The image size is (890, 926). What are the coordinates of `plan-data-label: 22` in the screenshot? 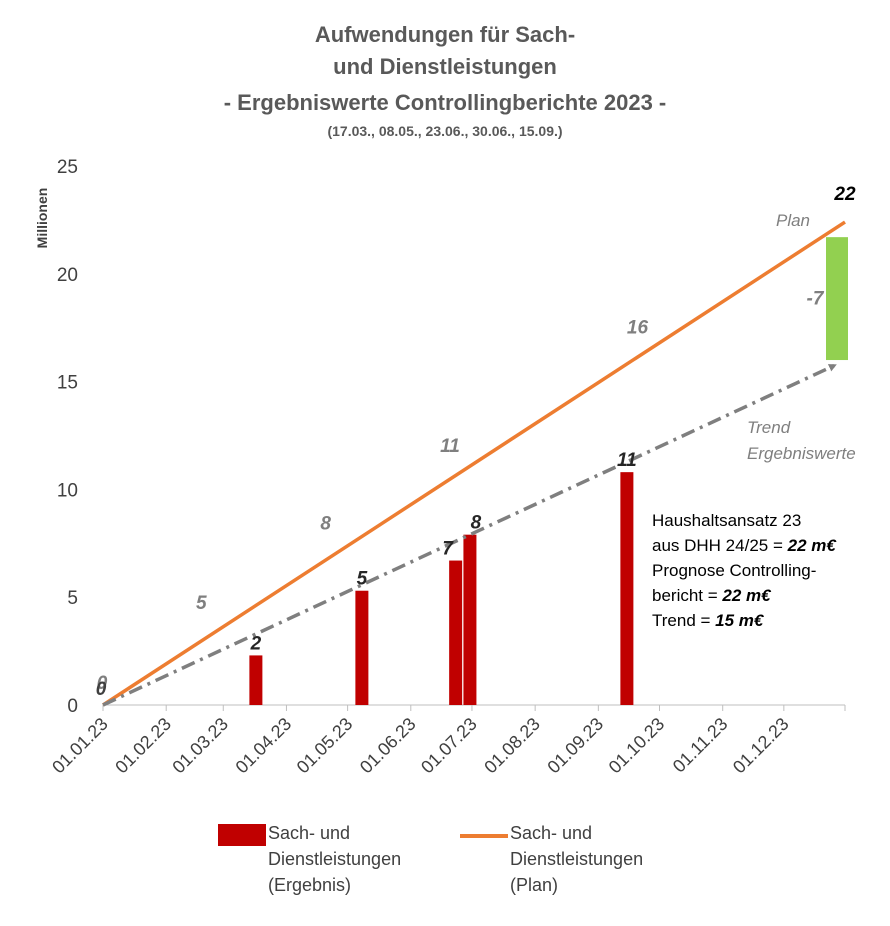 It's located at (844, 194).